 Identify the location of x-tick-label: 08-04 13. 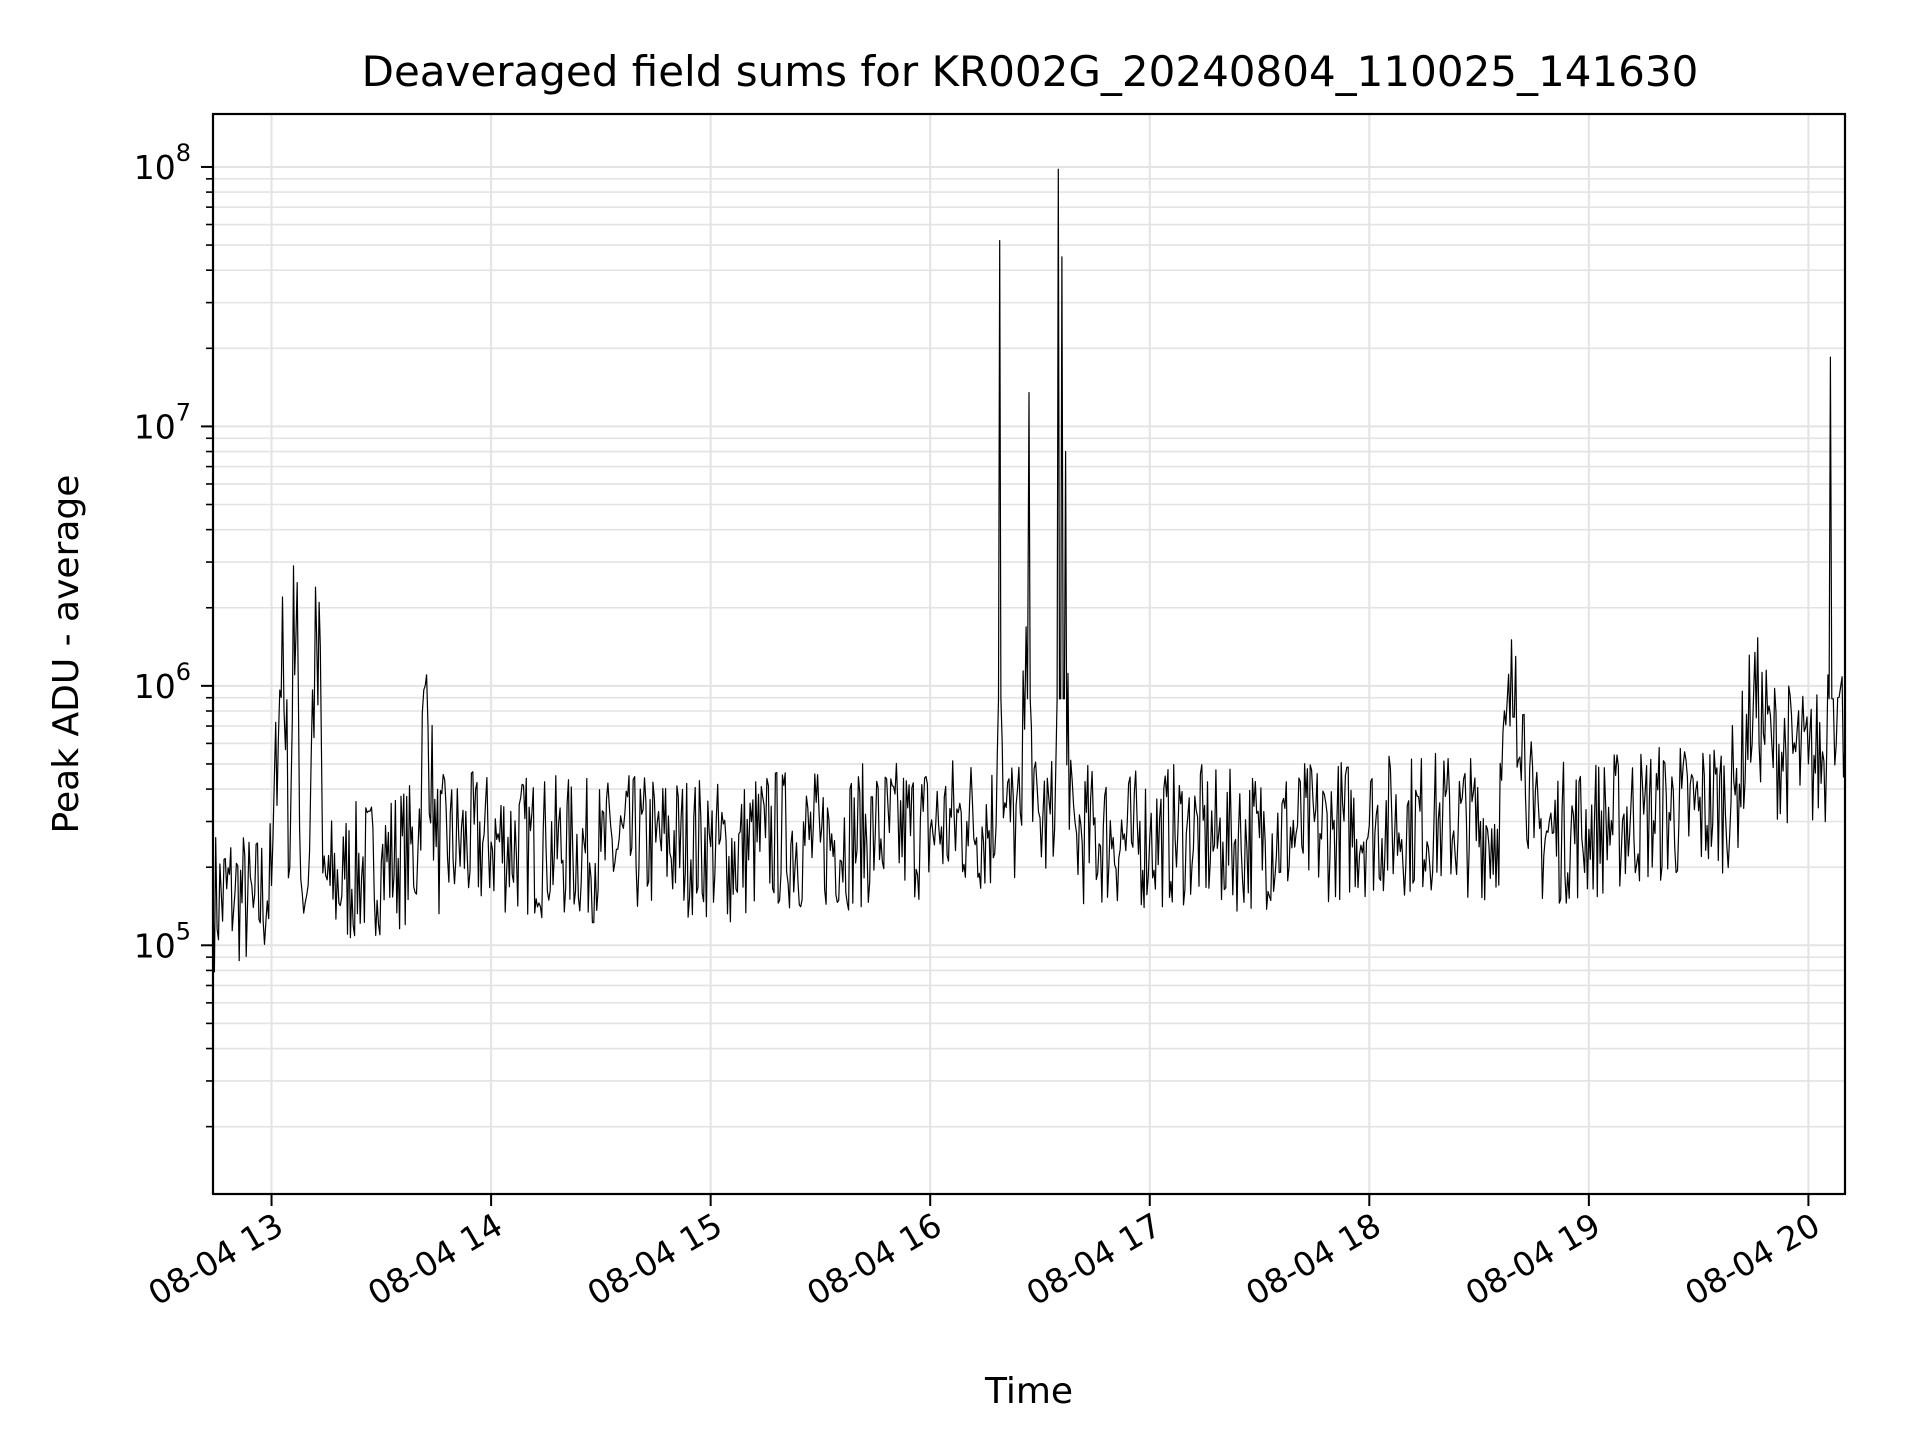
(216, 1259).